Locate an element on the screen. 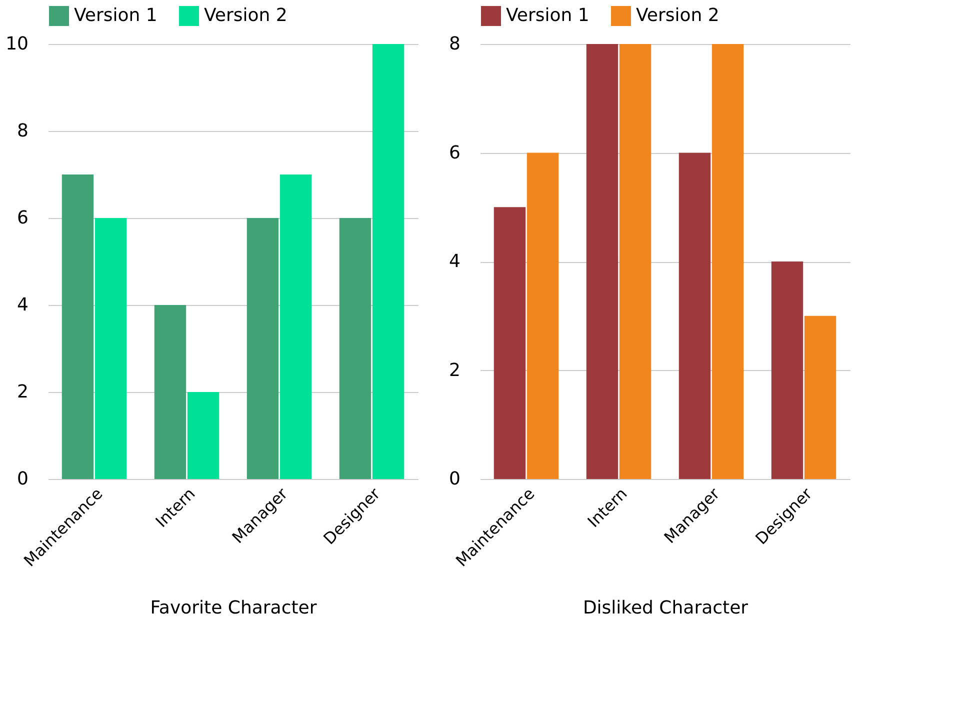 The image size is (967, 706). y-tick-label: 10 is located at coordinates (17, 44).